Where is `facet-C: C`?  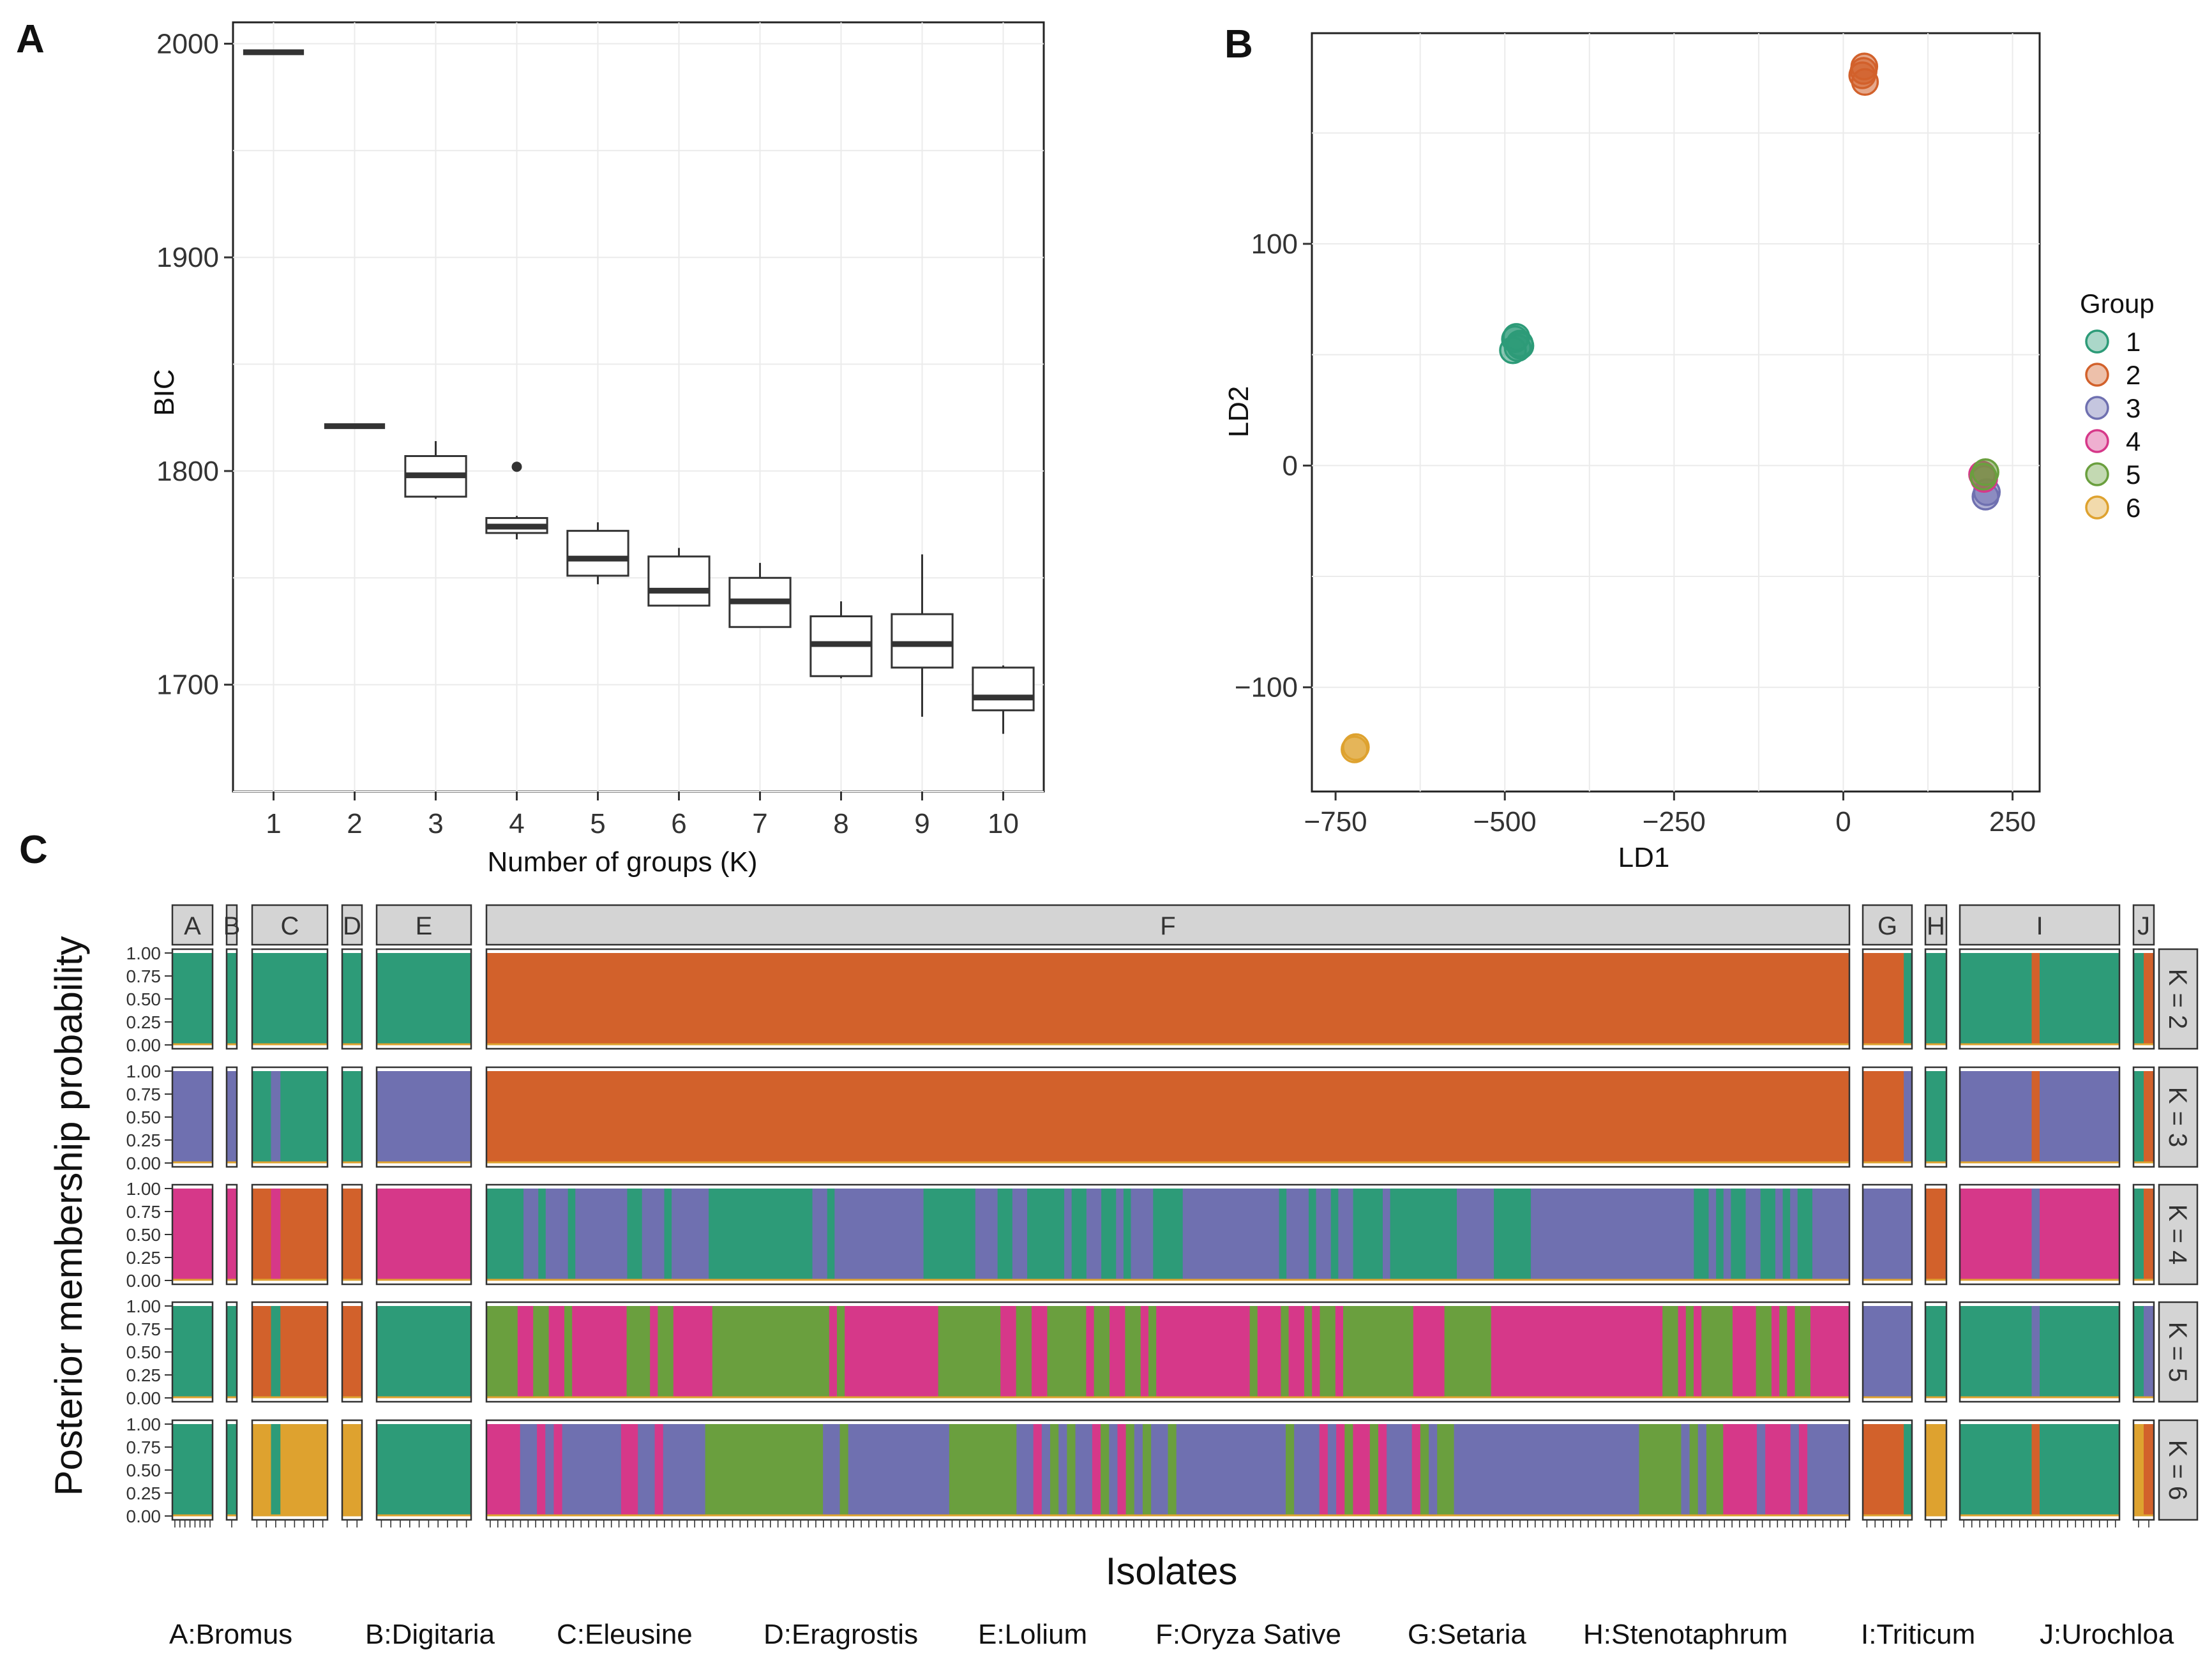 facet-C: C is located at coordinates (290, 1215).